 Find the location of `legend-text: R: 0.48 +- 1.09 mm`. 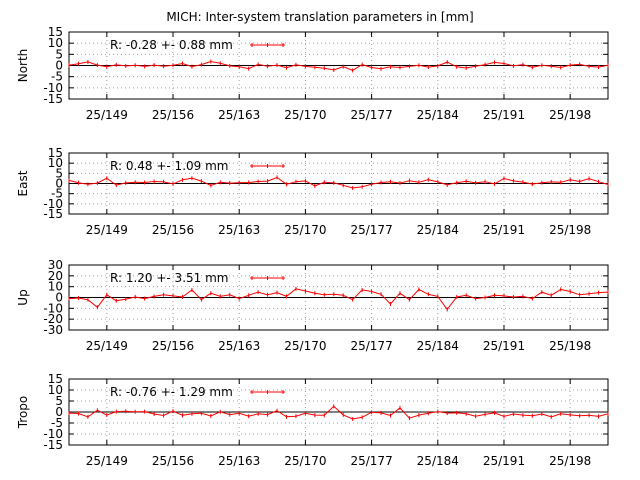

legend-text: R: 0.48 +- 1.09 mm is located at coordinates (169, 166).